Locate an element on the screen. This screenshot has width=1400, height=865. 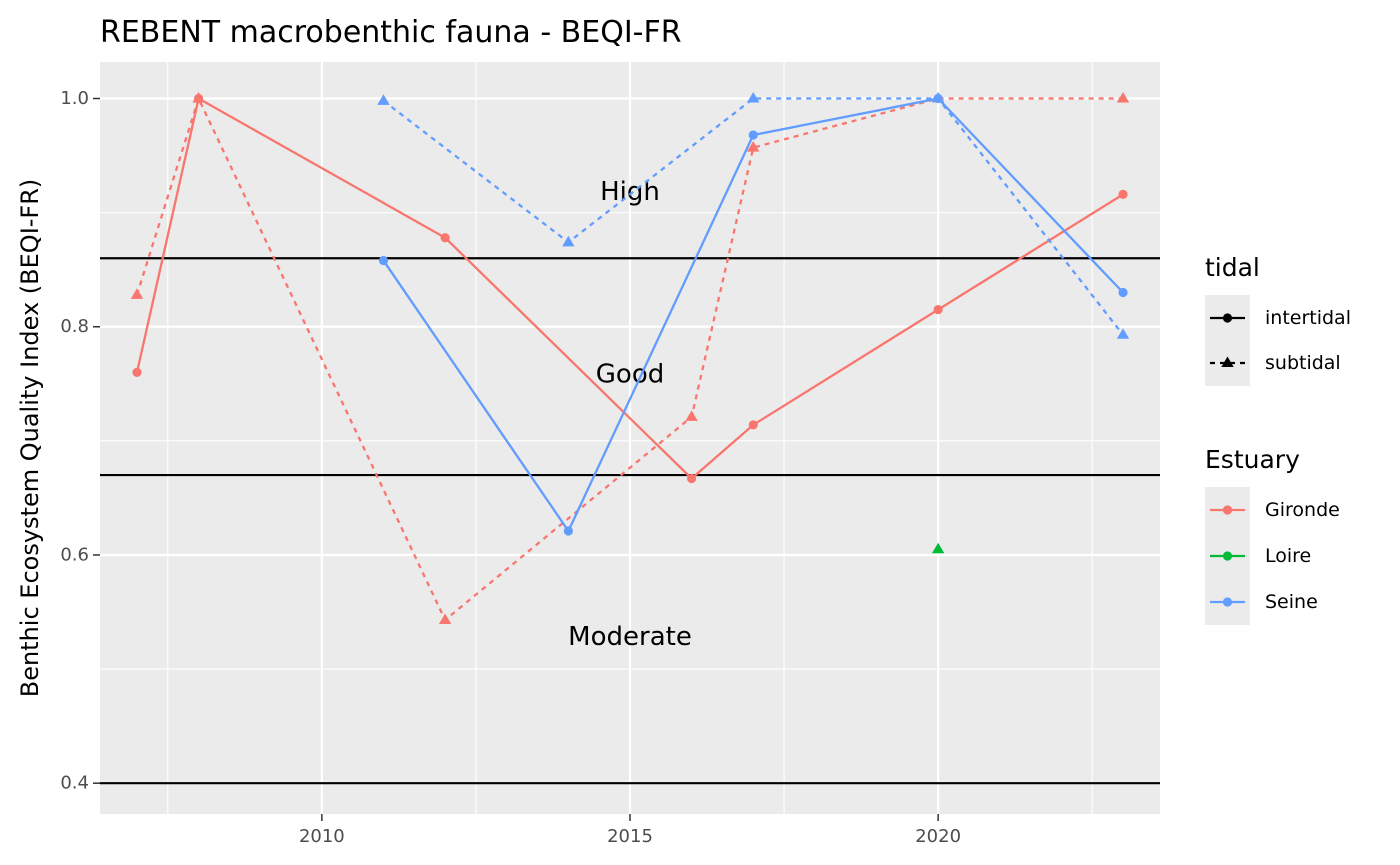
y-axis: 0.4 0.6 0.8 1.0 is located at coordinates (80, 441).